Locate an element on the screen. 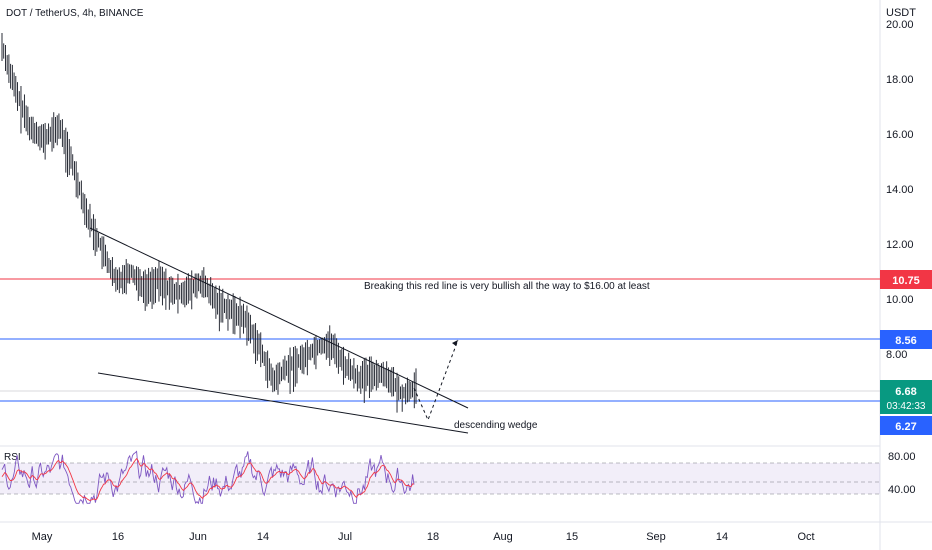 The height and width of the screenshot is (550, 932). price-axis-ticks: 20.00 18.00 16.00 14.00 12.00 10.00 8.00 is located at coordinates (900, 190).